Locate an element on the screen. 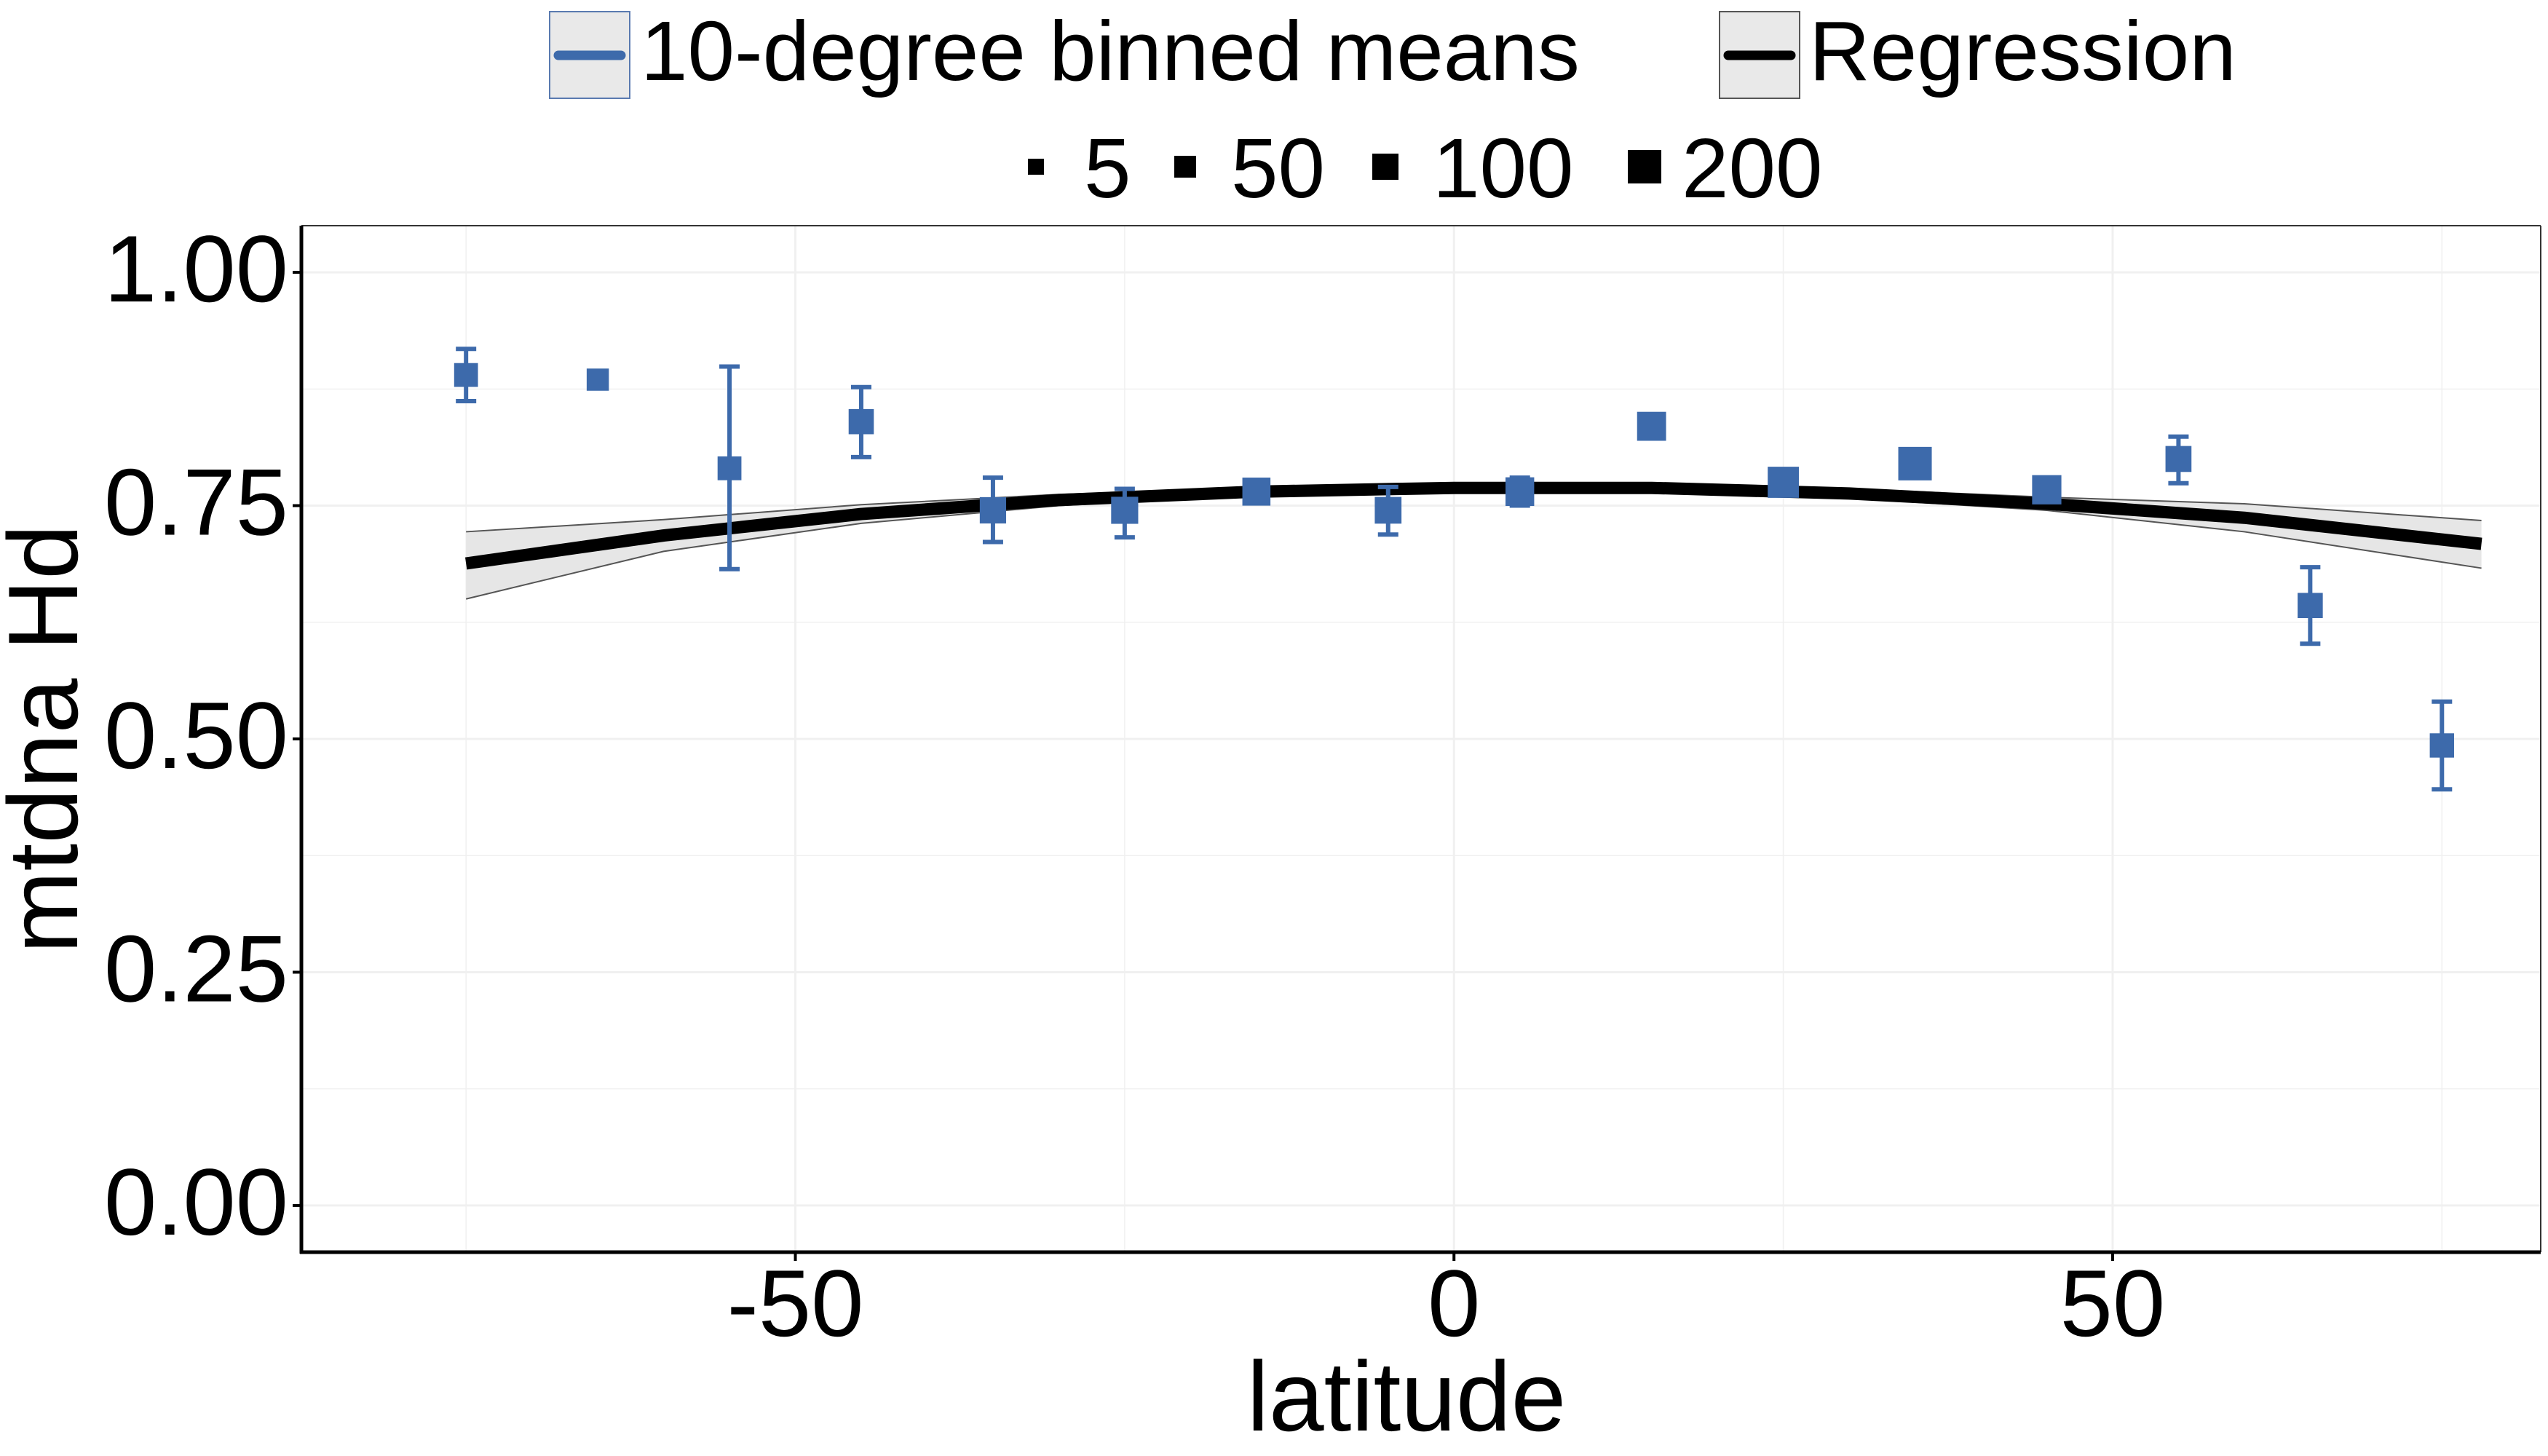 This screenshot has width=2548, height=1456. x-tick-label: -50 is located at coordinates (795, 1303).